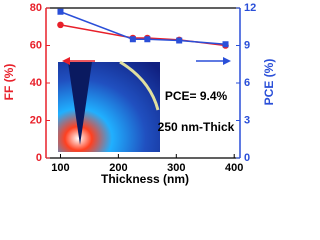  What do you see at coordinates (196, 96) in the screenshot?
I see `annotation: PCE= 9.4%` at bounding box center [196, 96].